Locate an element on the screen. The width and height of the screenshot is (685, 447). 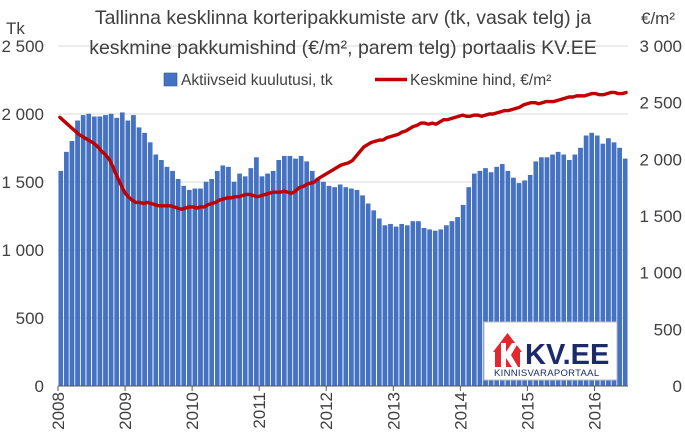
kvee-logo: KV.EE KINNISVARAPORTAAL is located at coordinates (550, 351).